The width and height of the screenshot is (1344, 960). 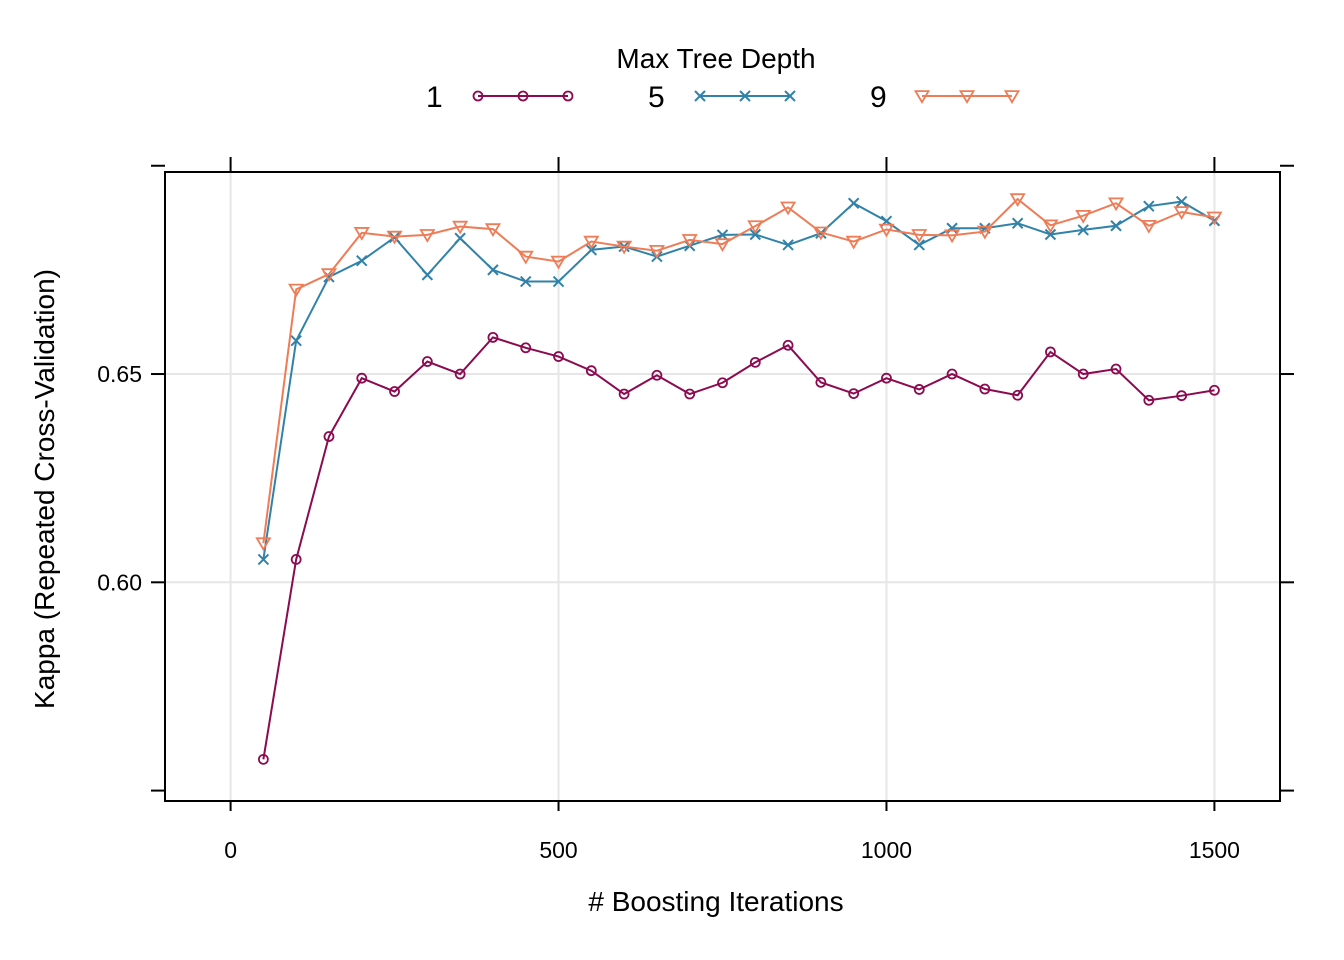 What do you see at coordinates (723, 78) in the screenshot?
I see `legend: Max Tree Depth 1 5 9` at bounding box center [723, 78].